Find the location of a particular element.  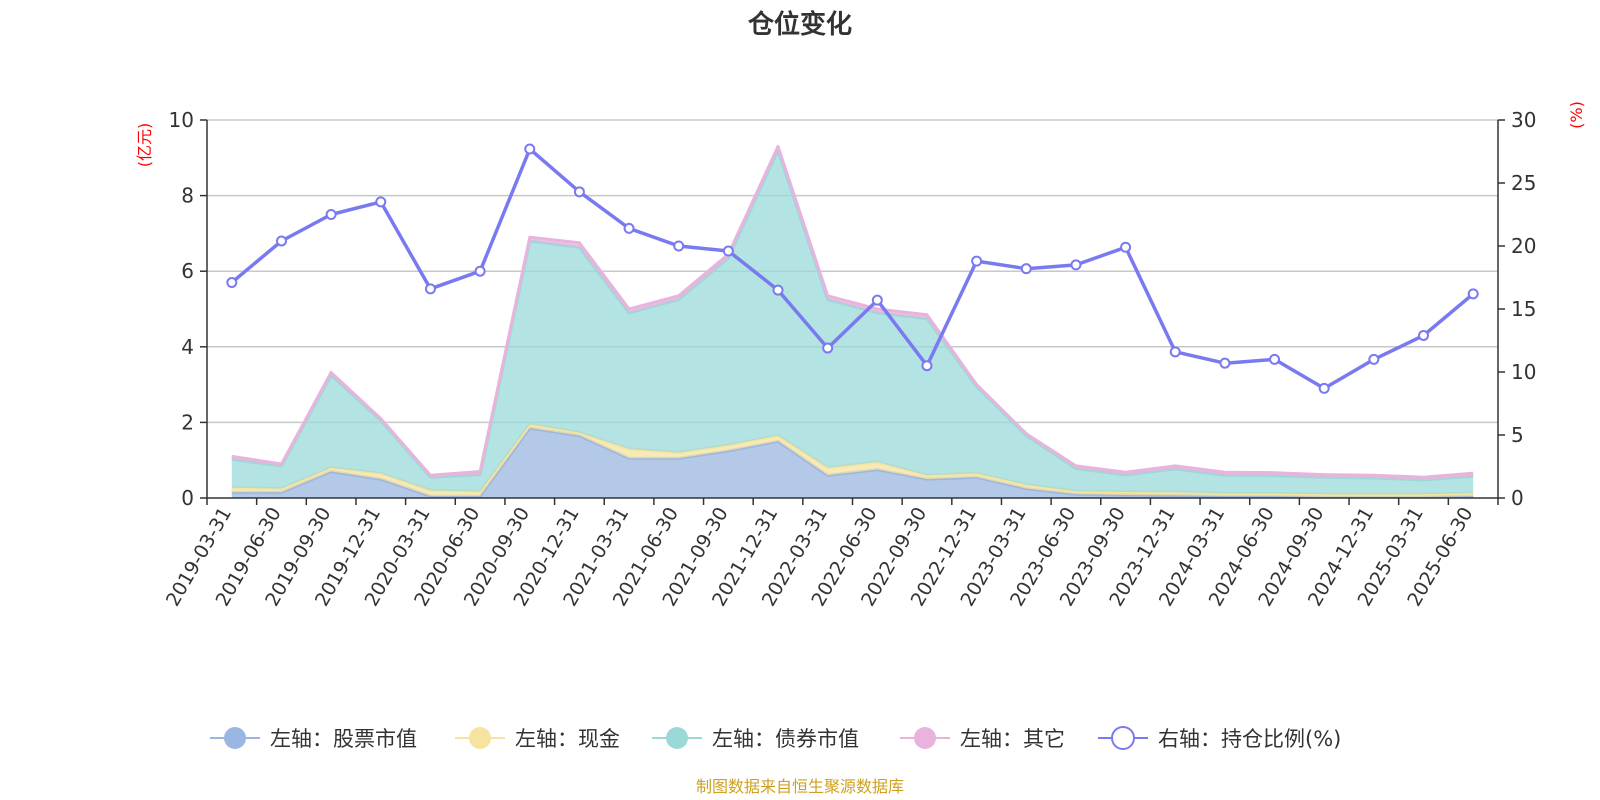

legend-item-4: 左轴：其它 is located at coordinates (982, 739).